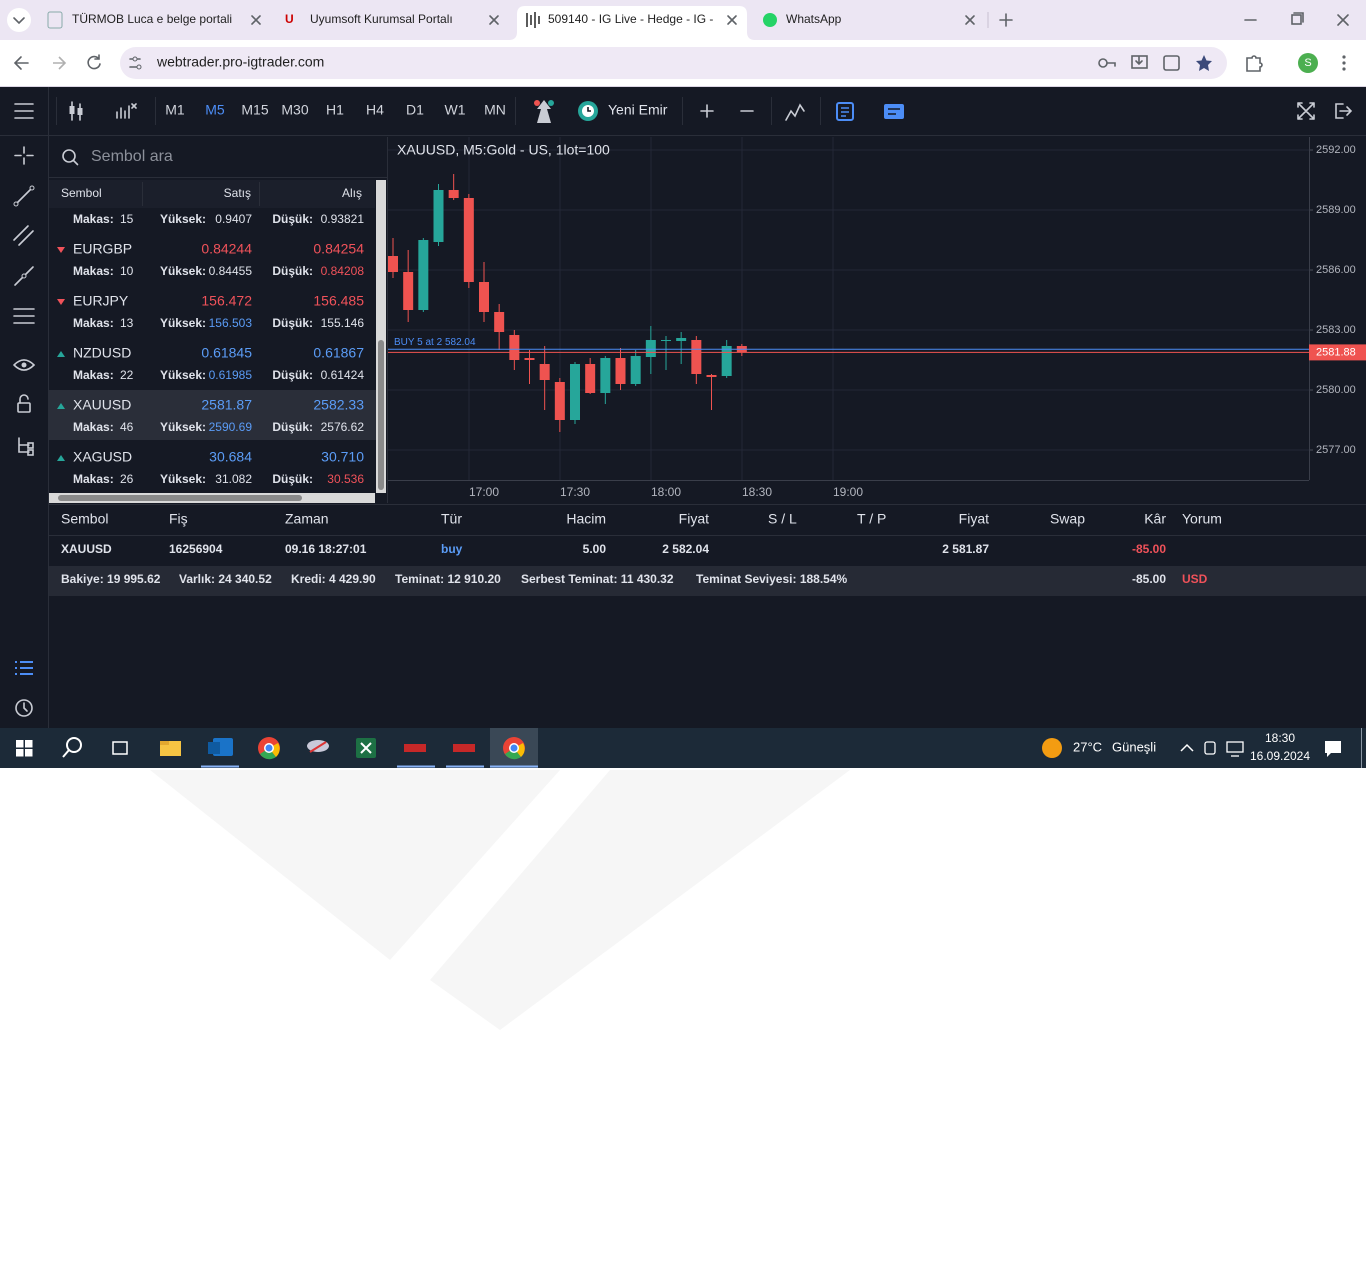  I want to click on expert-button, so click(544, 111).